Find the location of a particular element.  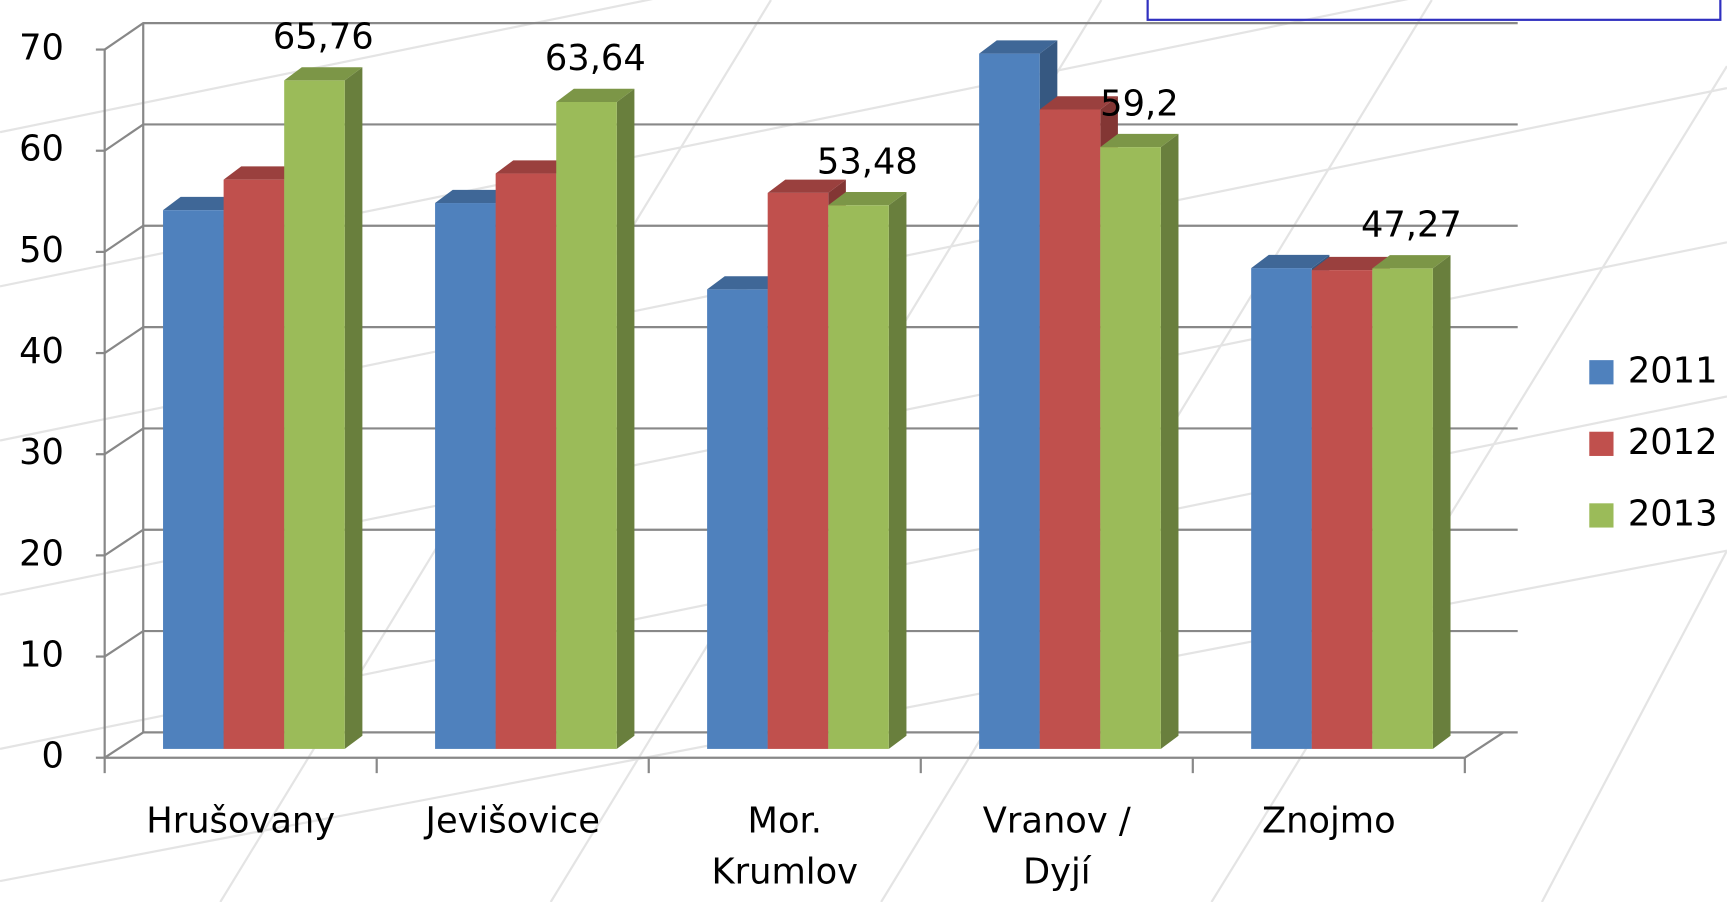

x-tick-label-box: Hrušovany is located at coordinates (241, 820).